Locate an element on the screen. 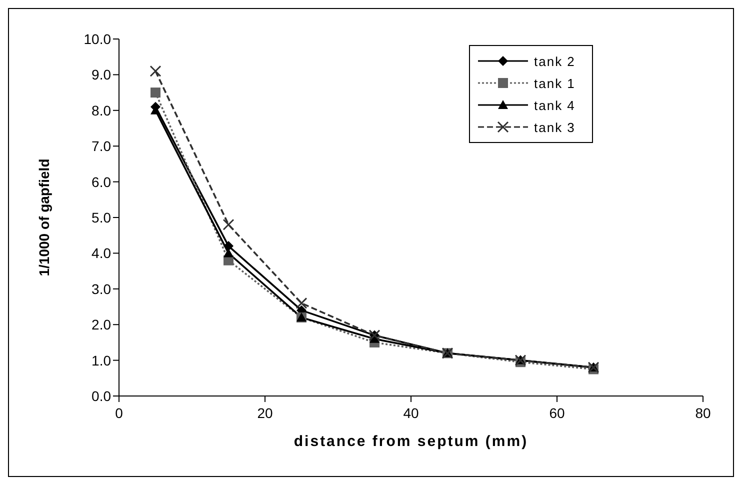 The width and height of the screenshot is (742, 485). legend-label: tank 1 is located at coordinates (555, 83).